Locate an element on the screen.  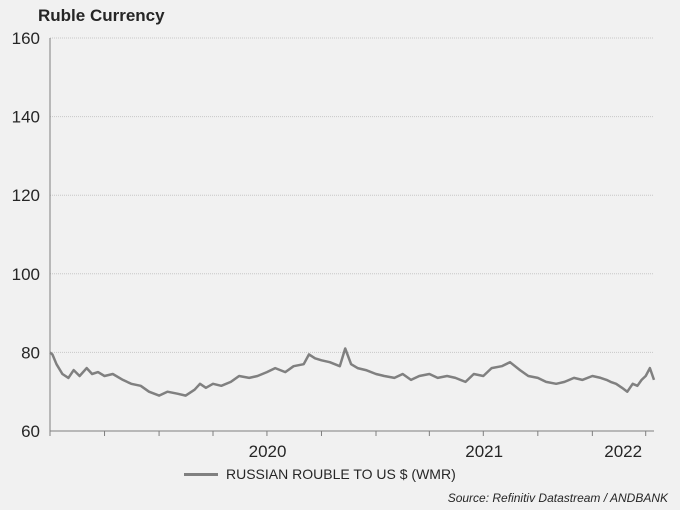
x-tick-label: 2021 is located at coordinates (484, 451).